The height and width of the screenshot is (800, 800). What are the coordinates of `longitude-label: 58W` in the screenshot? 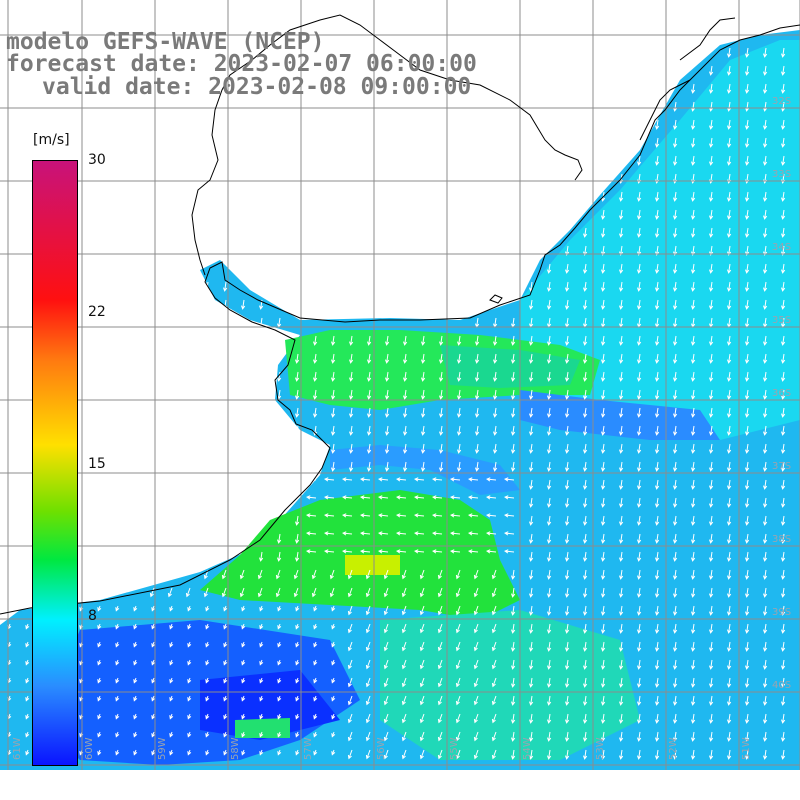 It's located at (235, 748).